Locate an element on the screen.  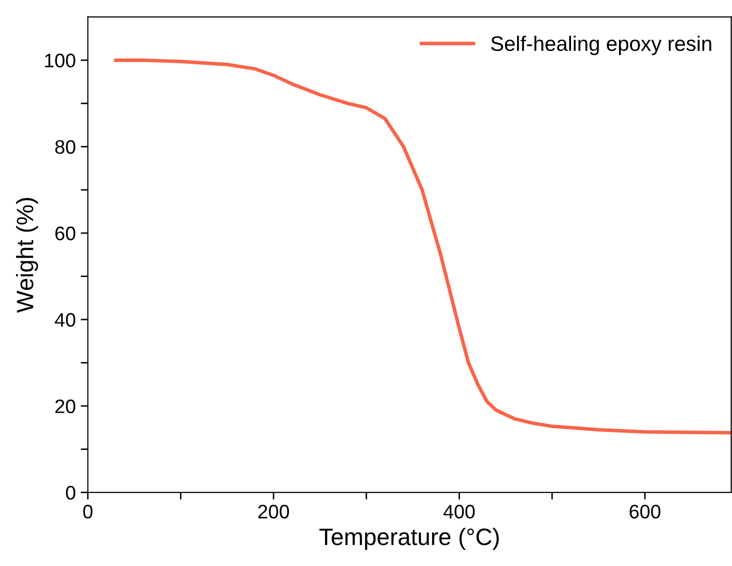
legend-label: Self-healing epoxy resin is located at coordinates (601, 46).